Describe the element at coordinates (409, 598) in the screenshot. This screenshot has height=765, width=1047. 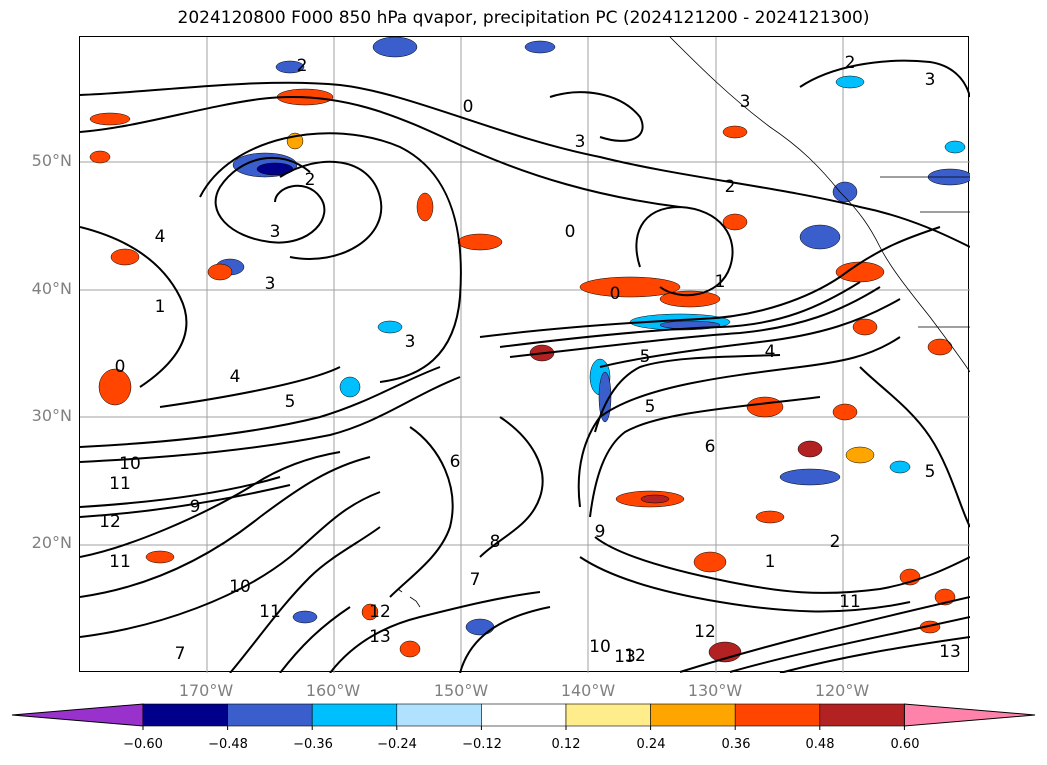
I see `coastline-hawaii` at that location.